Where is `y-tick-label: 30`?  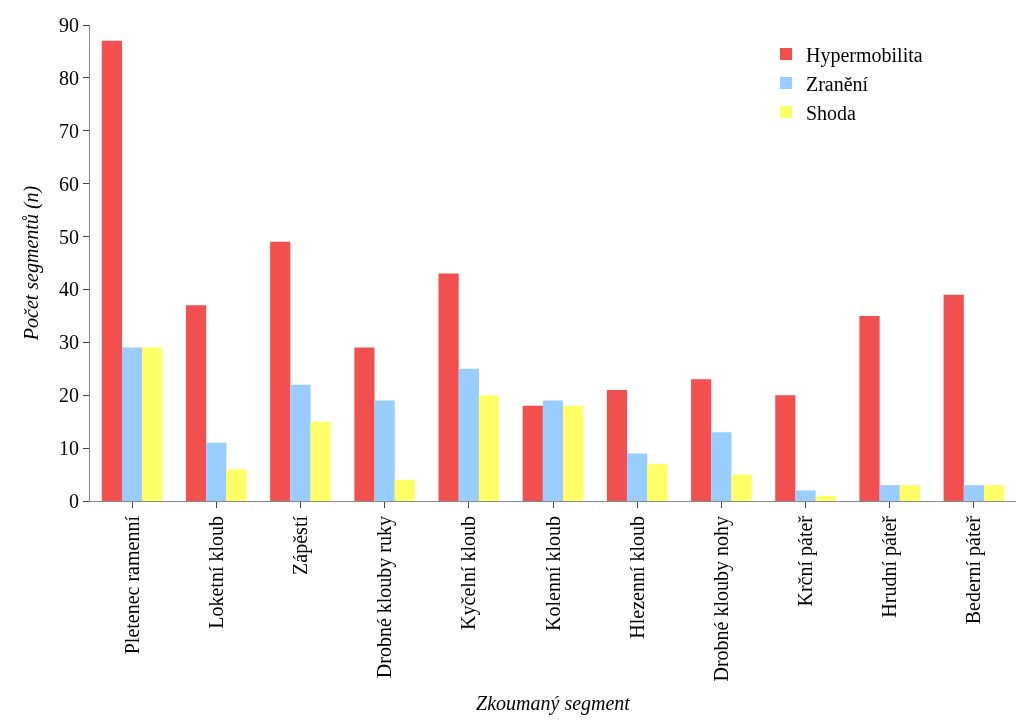 y-tick-label: 30 is located at coordinates (69, 342).